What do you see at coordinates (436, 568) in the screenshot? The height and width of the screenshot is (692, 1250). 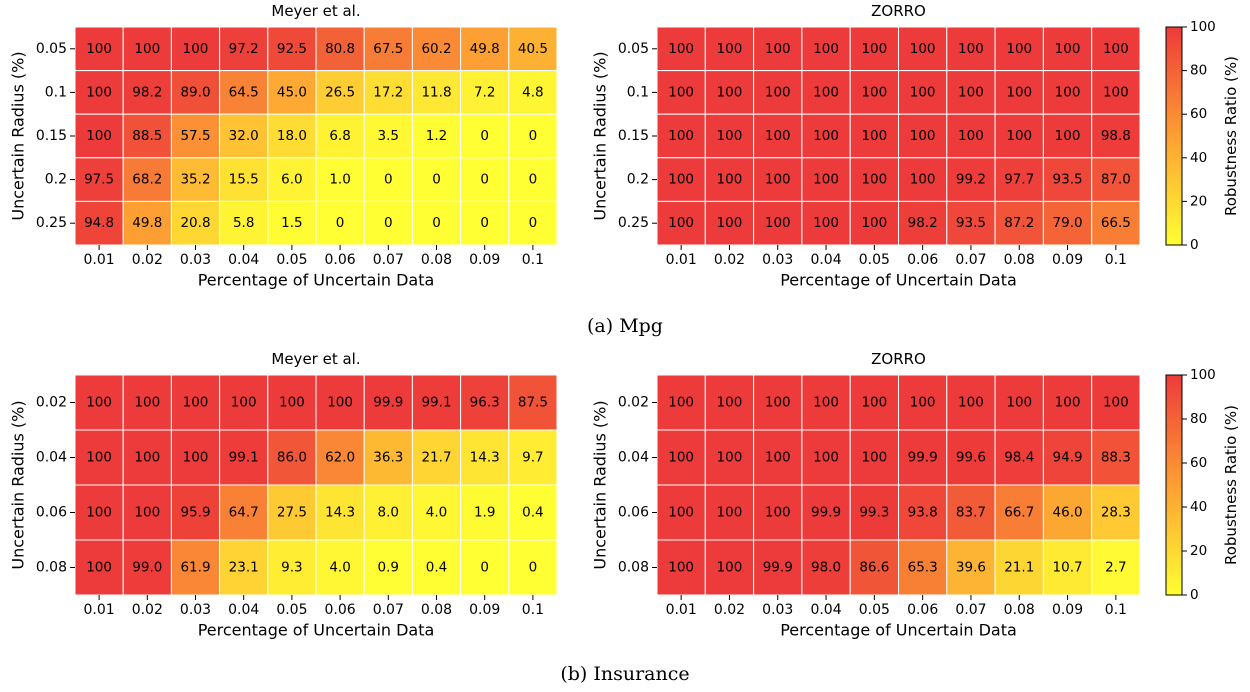 I see `cell-label: 0.4` at bounding box center [436, 568].